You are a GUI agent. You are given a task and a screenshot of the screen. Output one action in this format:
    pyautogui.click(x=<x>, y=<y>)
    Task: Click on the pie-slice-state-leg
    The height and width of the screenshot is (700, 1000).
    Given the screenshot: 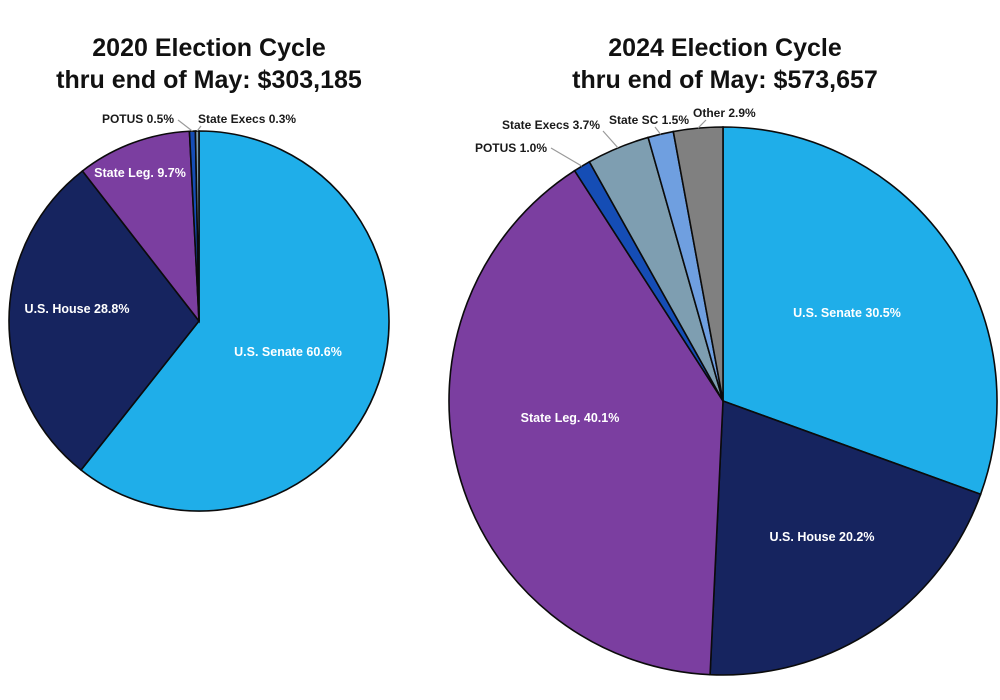 What is the action you would take?
    pyautogui.click(x=140, y=227)
    